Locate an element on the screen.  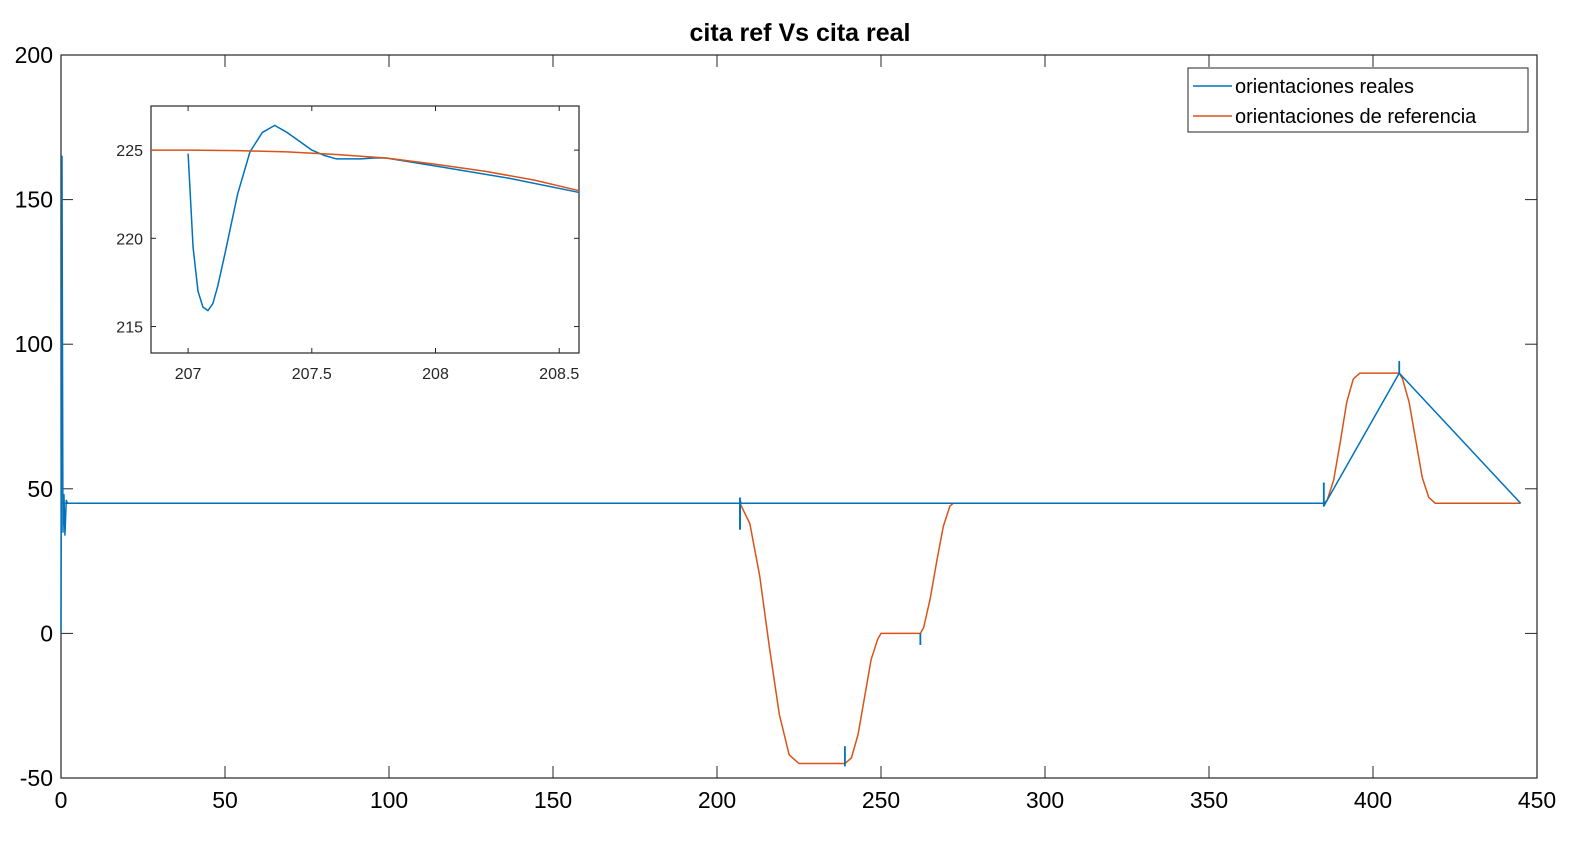
main-x-tick-label: 200 is located at coordinates (717, 800).